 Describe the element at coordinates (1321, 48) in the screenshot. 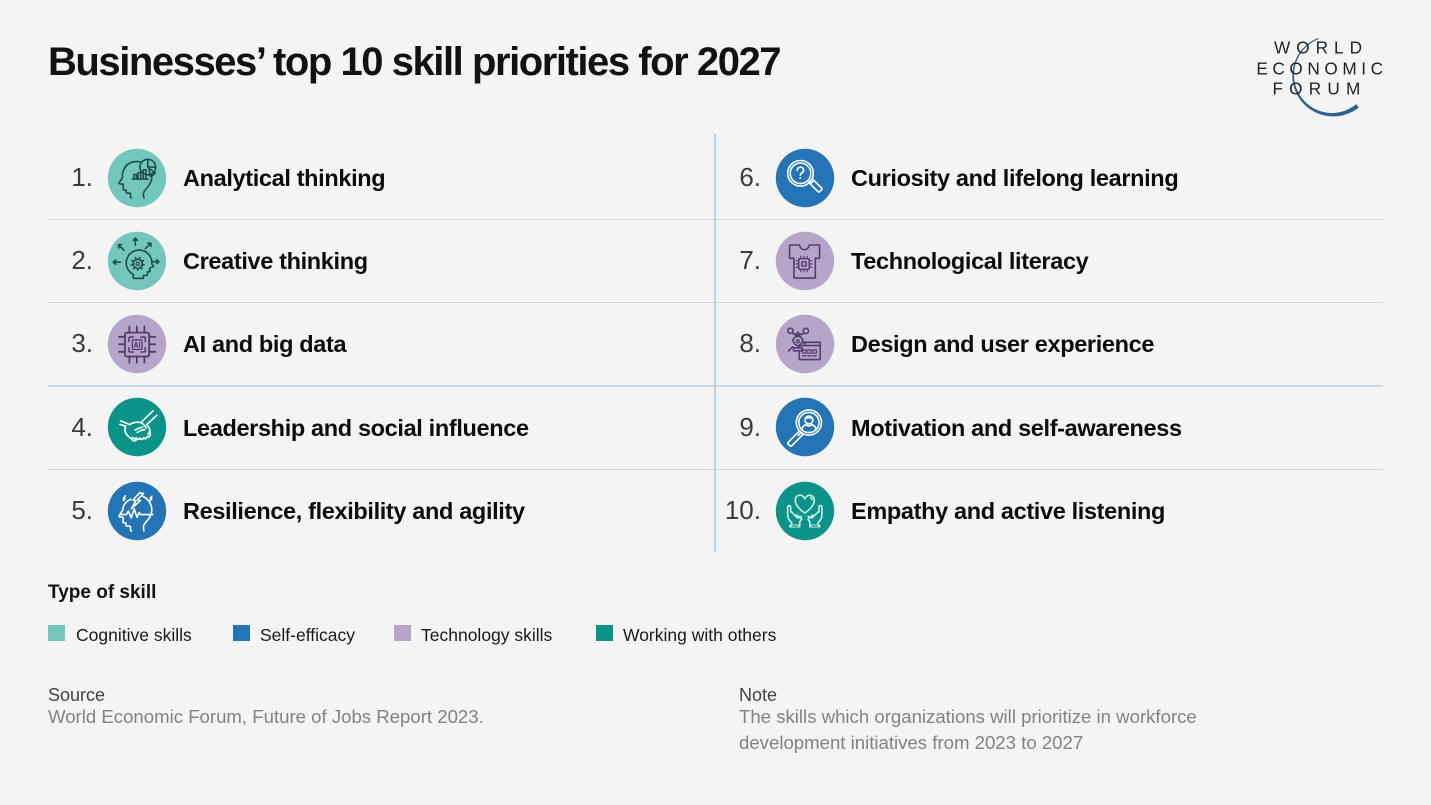

I see `svg-text: WORLD` at that location.